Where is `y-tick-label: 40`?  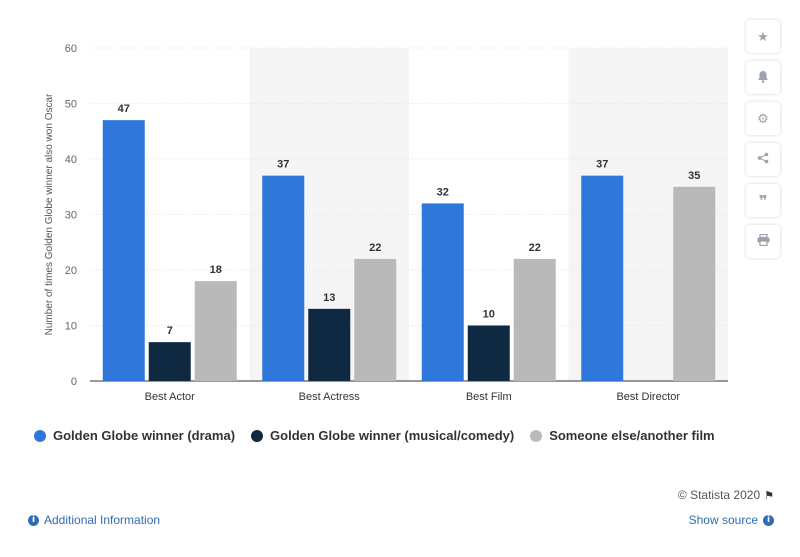 y-tick-label: 40 is located at coordinates (71, 160).